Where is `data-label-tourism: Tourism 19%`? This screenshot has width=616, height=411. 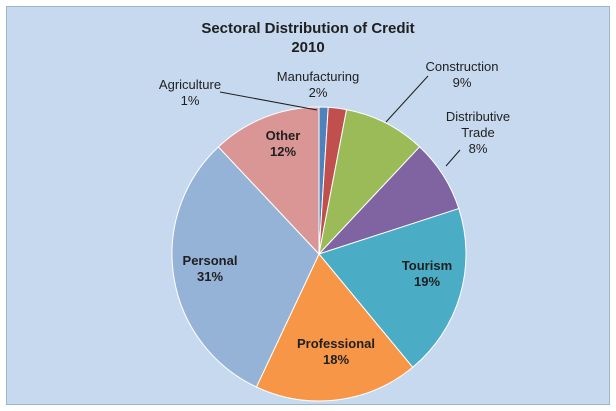
data-label-tourism: Tourism 19% is located at coordinates (427, 273).